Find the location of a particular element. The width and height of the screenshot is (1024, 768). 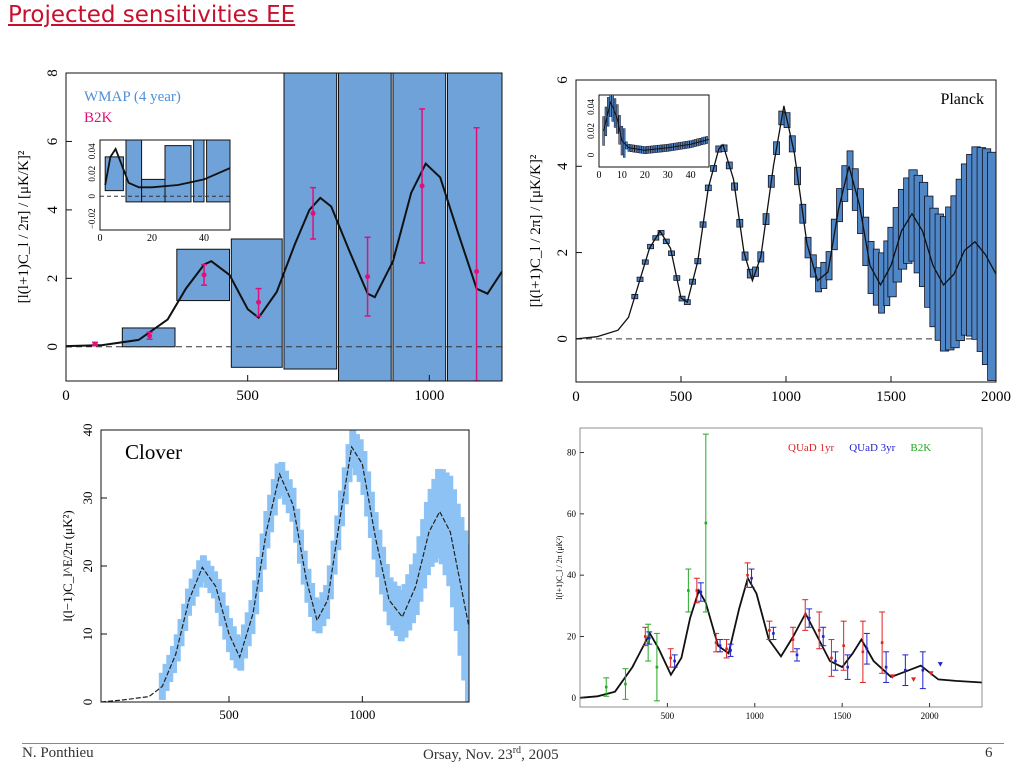

plot-area is located at coordinates (285, 566).